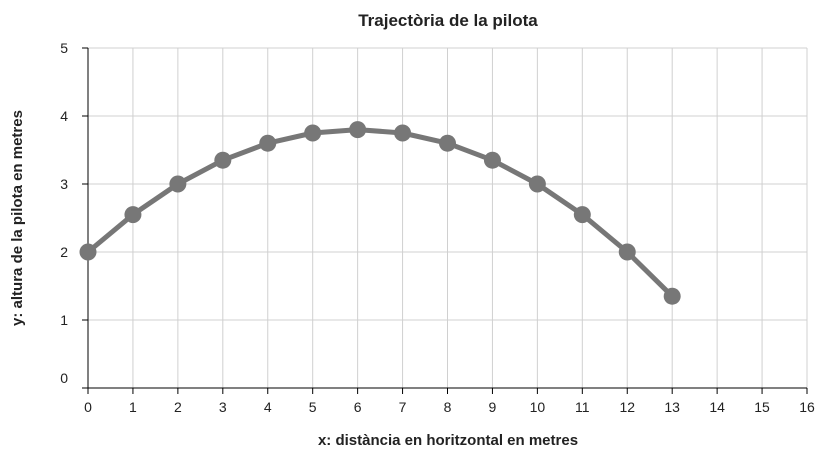 Image resolution: width=822 pixels, height=454 pixels. Describe the element at coordinates (64, 184) in the screenshot. I see `y-tick-label: 3` at that location.